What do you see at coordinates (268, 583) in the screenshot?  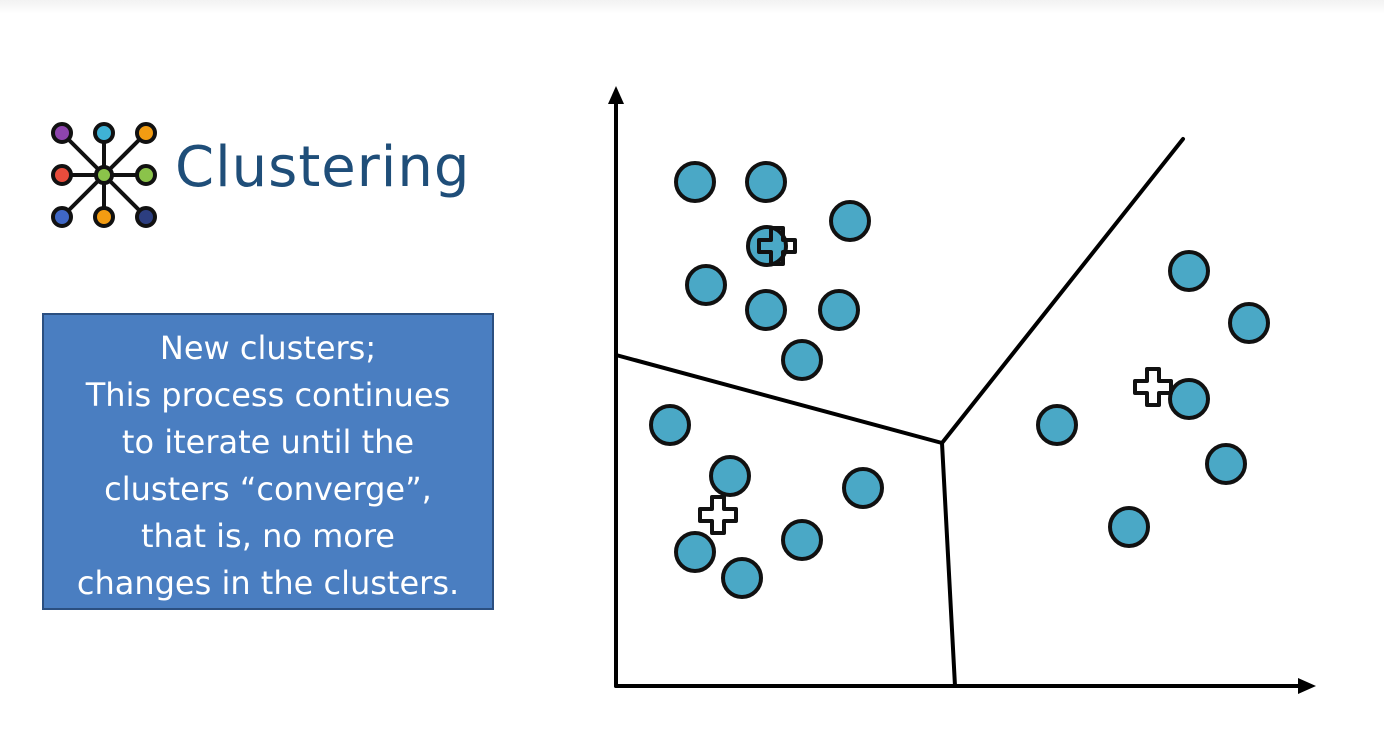 I see `explanation-line: changes in the clusters.` at bounding box center [268, 583].